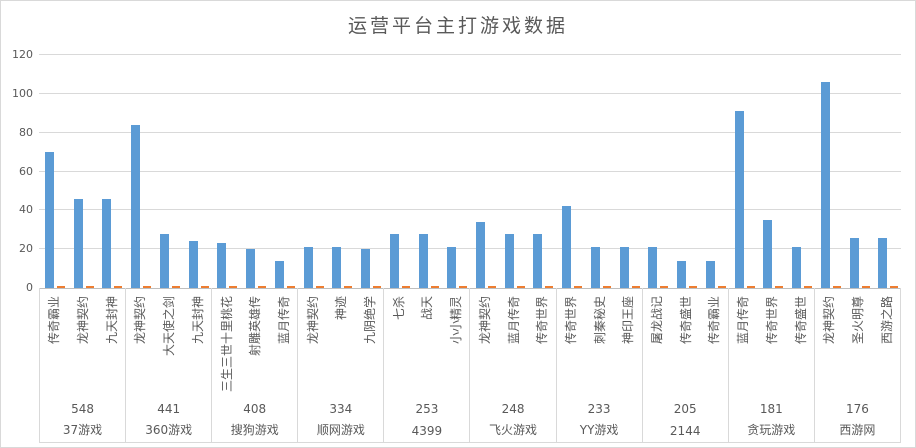  Describe the element at coordinates (427, 431) in the screenshot. I see `platform-name: 4399` at that location.